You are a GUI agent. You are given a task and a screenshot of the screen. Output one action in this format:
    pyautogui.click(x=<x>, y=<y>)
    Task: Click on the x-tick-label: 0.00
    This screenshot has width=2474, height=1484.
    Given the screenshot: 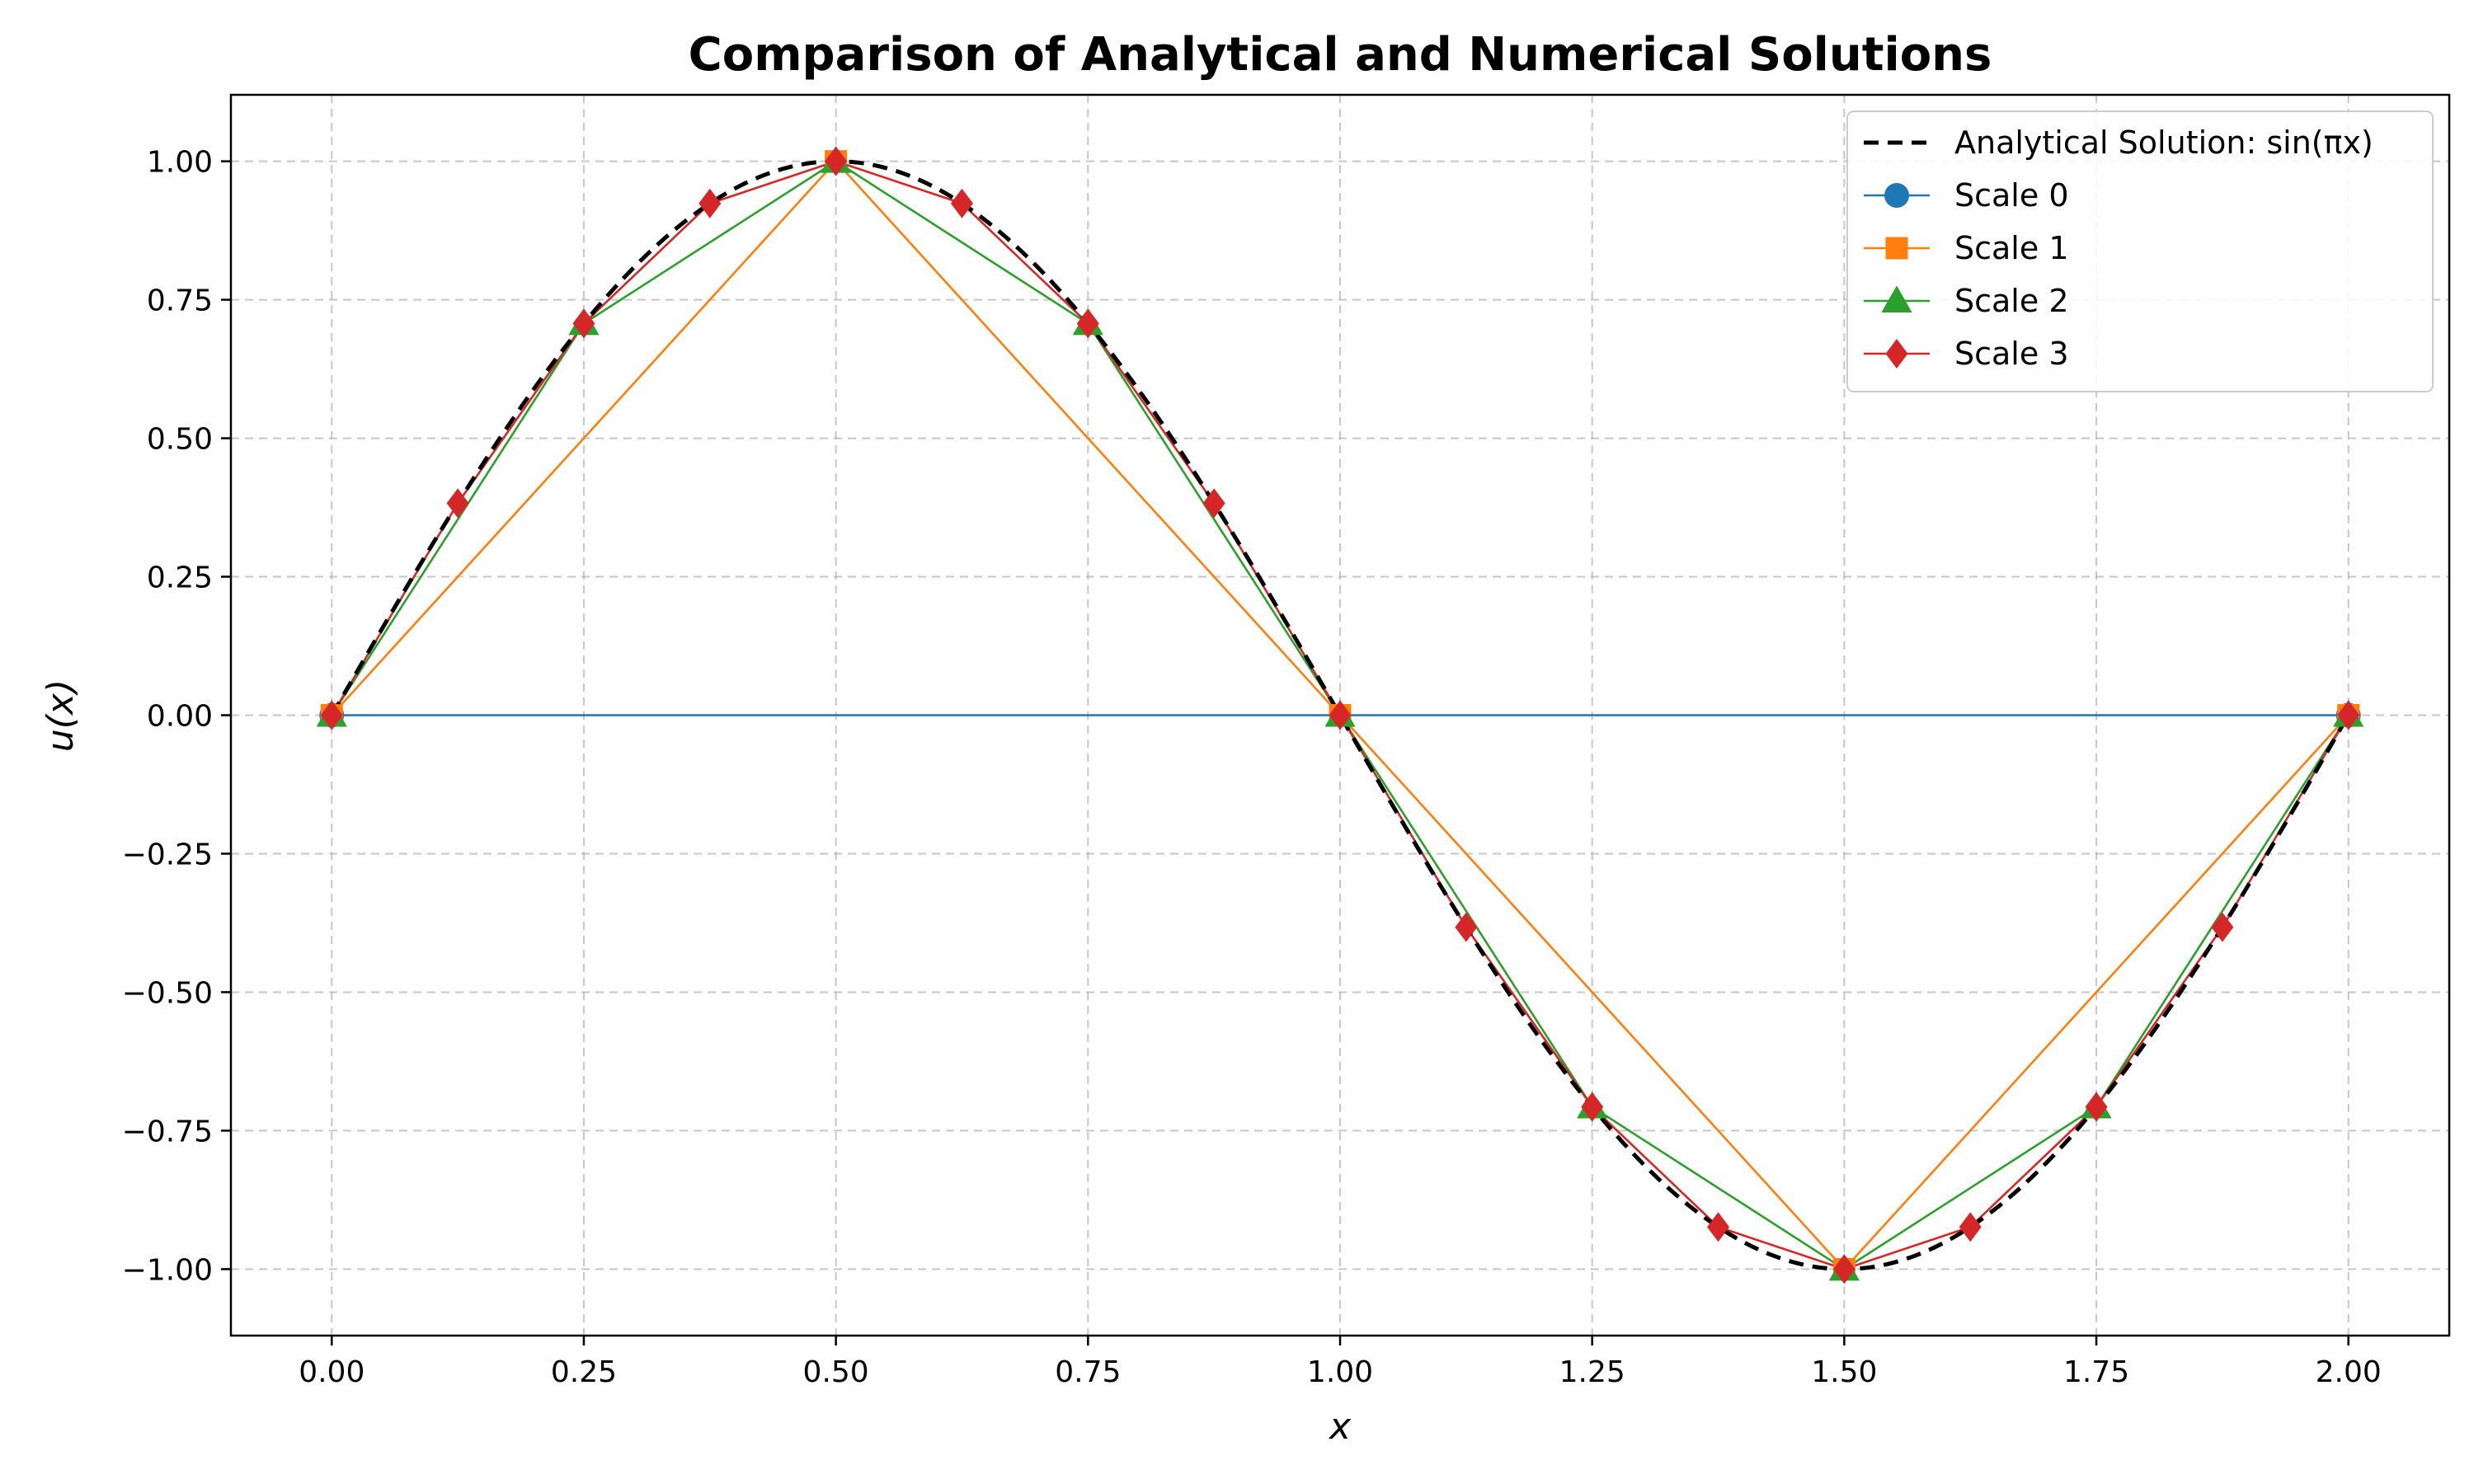 What is the action you would take?
    pyautogui.click(x=332, y=1372)
    